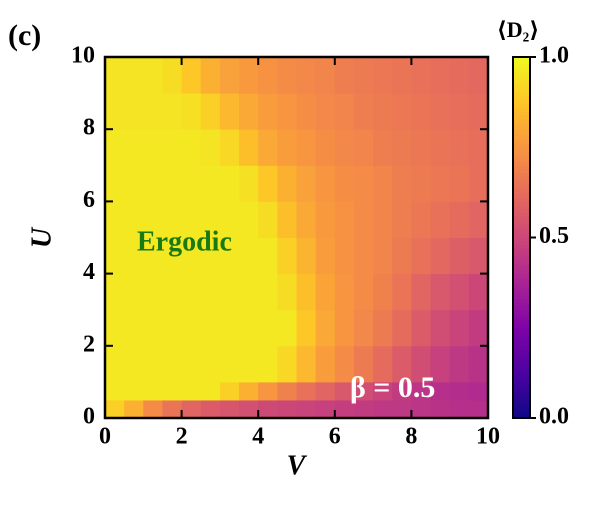  What do you see at coordinates (105, 437) in the screenshot?
I see `x-tick-label: 0` at bounding box center [105, 437].